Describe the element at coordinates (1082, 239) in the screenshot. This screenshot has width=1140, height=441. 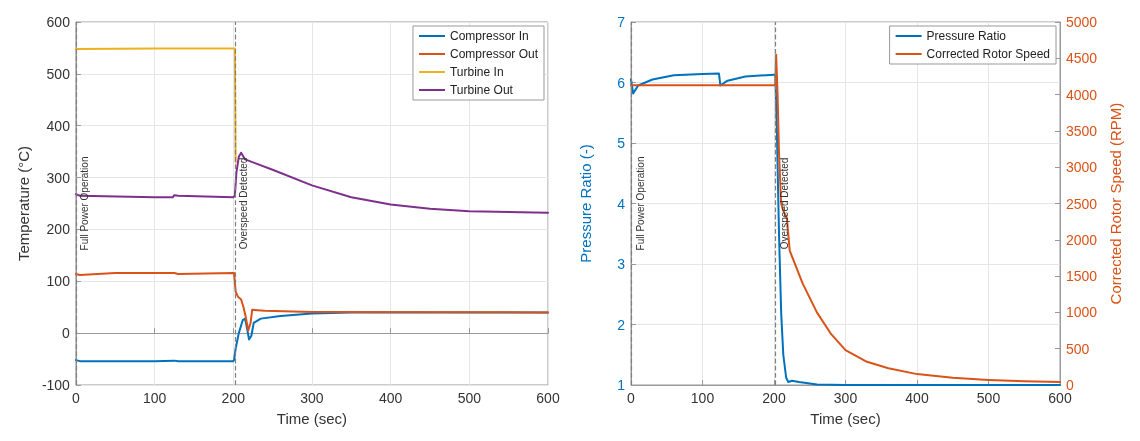
I see `y2-tick-label: 2000` at that location.